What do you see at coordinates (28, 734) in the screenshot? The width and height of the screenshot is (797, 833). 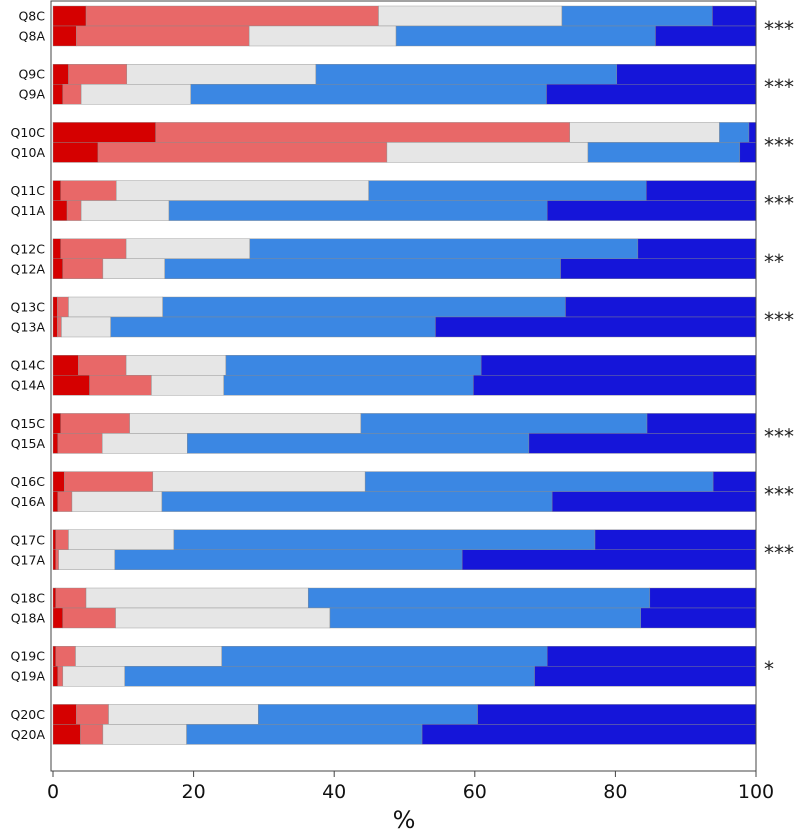 I see `row-label-q20a: Q20A` at bounding box center [28, 734].